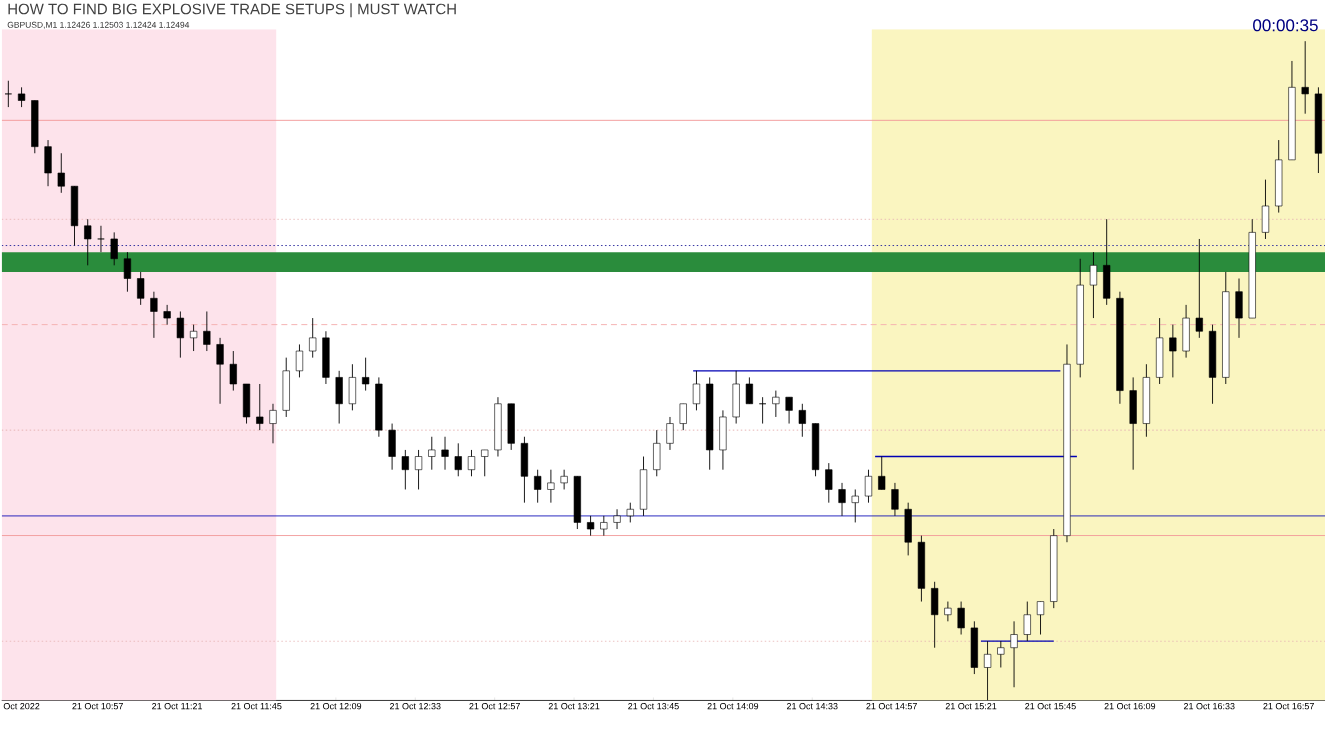 The height and width of the screenshot is (733, 1334). Describe the element at coordinates (232, 10) in the screenshot. I see `chart-title: HOW TO FIND BIG EXPLOSIVE TRADE SETUPS | MUST WATCH` at that location.